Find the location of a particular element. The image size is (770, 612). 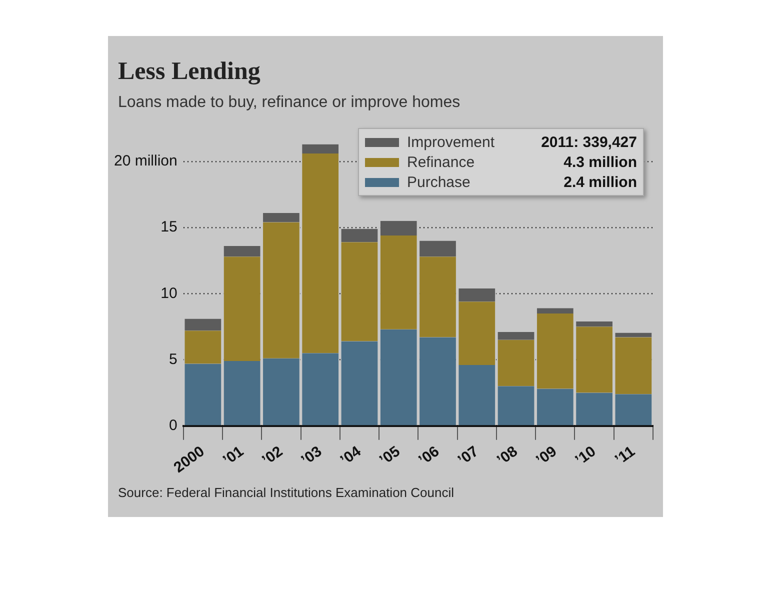

x-tick-label: ’08 is located at coordinates (507, 455).